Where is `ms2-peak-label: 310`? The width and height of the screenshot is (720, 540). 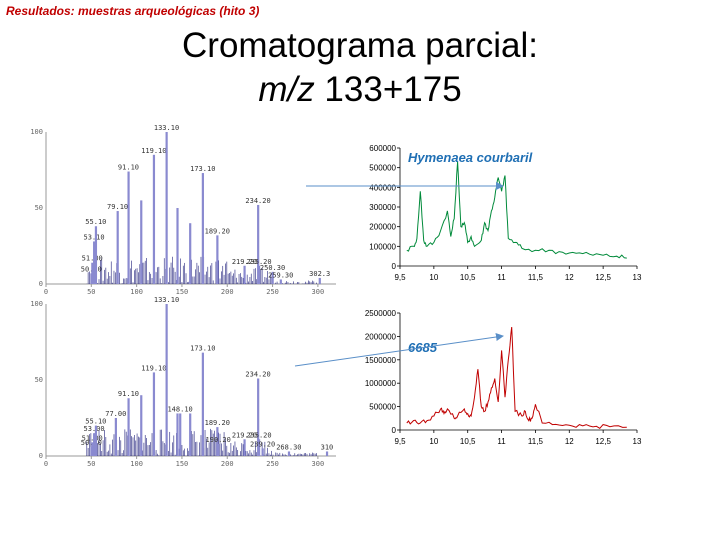 ms2-peak-label: 310 is located at coordinates (327, 447).